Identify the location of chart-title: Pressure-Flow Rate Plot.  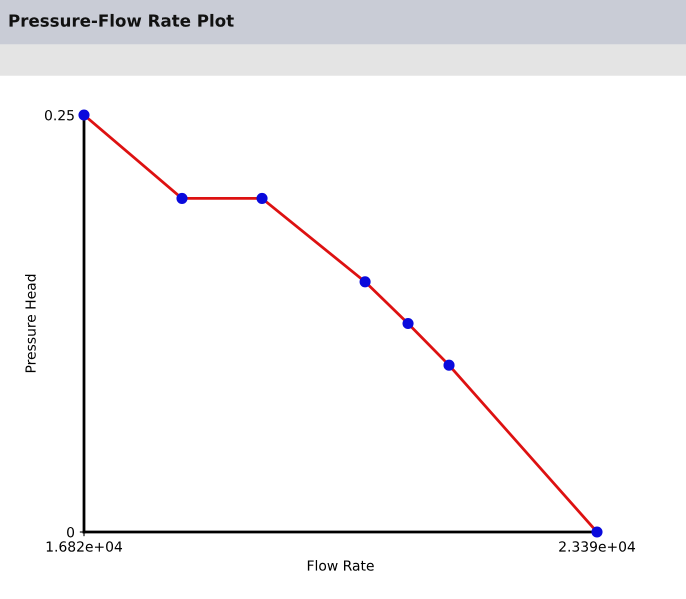
(122, 20).